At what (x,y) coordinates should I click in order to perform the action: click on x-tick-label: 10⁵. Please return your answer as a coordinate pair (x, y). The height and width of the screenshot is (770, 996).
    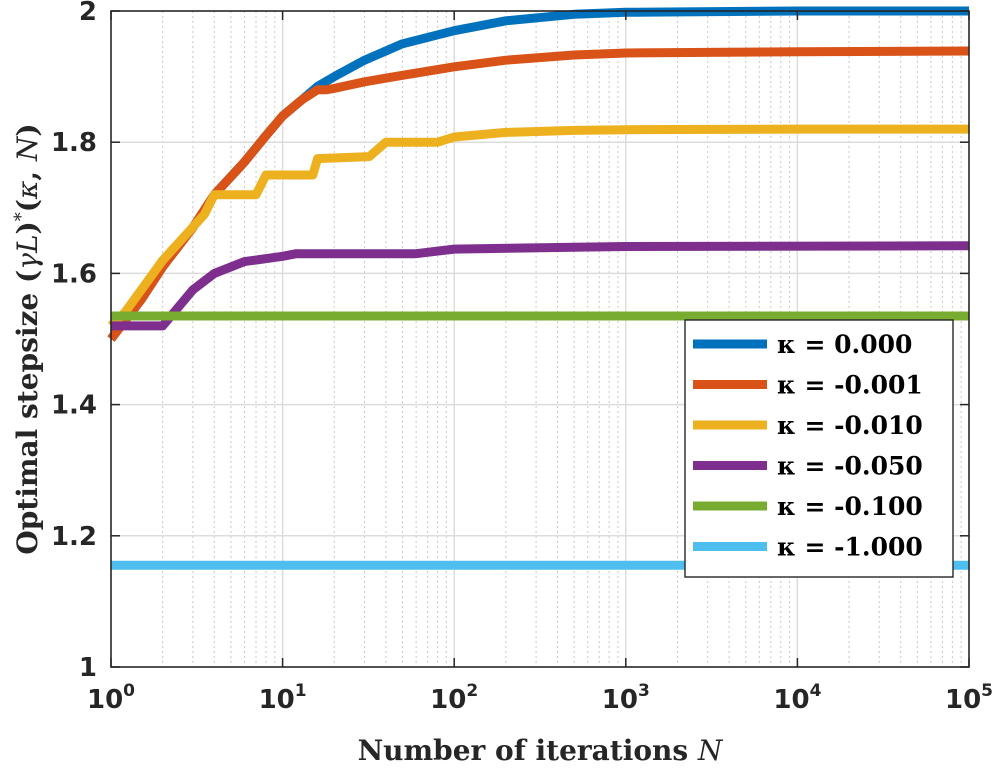
    Looking at the image, I should click on (969, 698).